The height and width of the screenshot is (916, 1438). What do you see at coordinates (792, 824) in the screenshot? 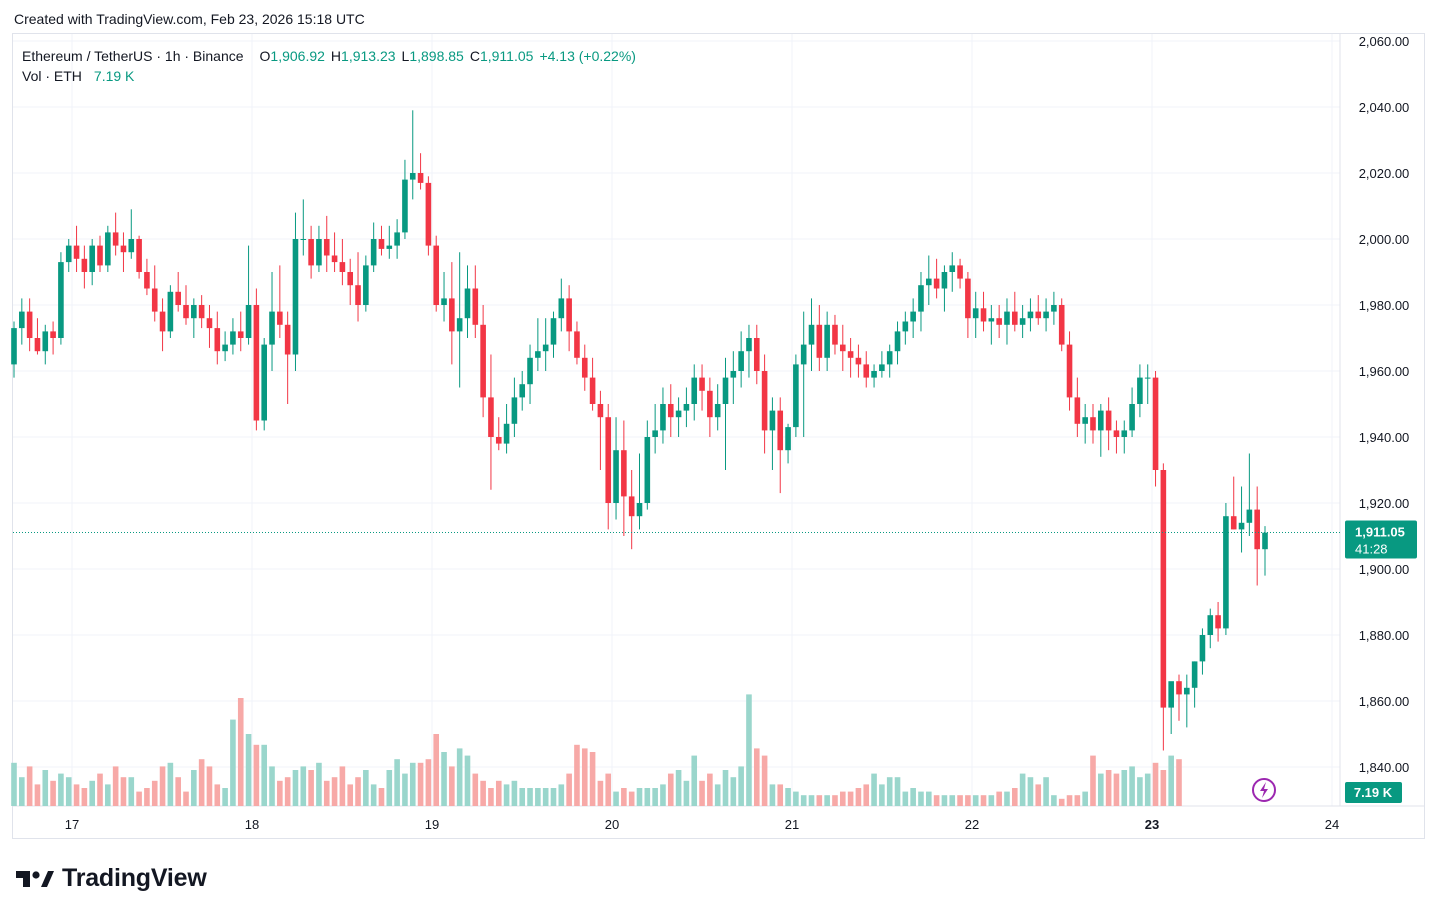
I see `x-tick-label: 21` at bounding box center [792, 824].